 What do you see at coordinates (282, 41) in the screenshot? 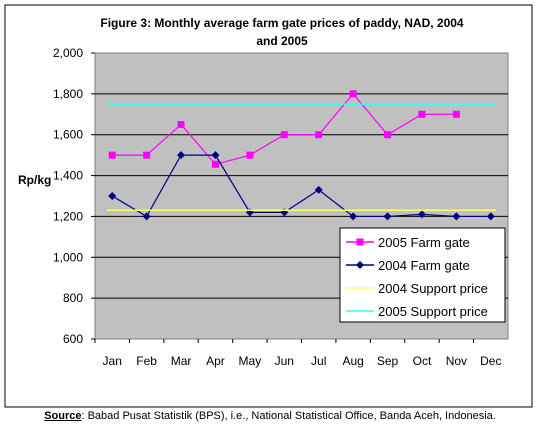
I see `chart-title-line-2: and 2005` at bounding box center [282, 41].